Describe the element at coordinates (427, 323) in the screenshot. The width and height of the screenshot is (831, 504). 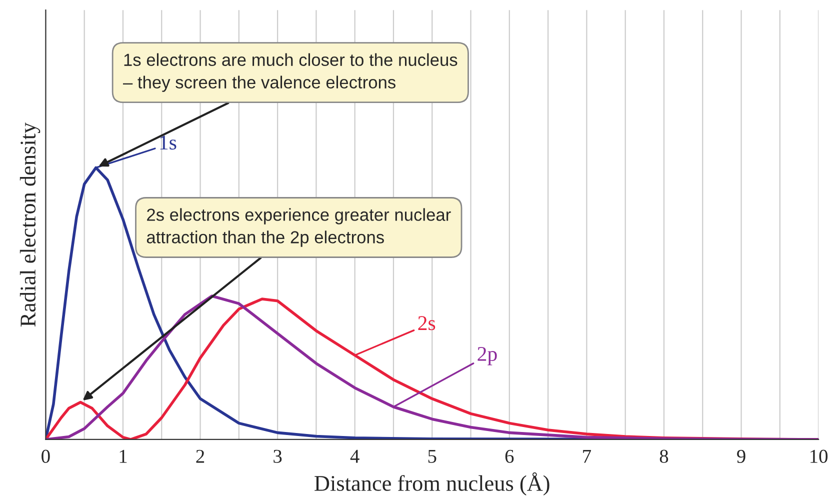
I see `text: 2s` at that location.